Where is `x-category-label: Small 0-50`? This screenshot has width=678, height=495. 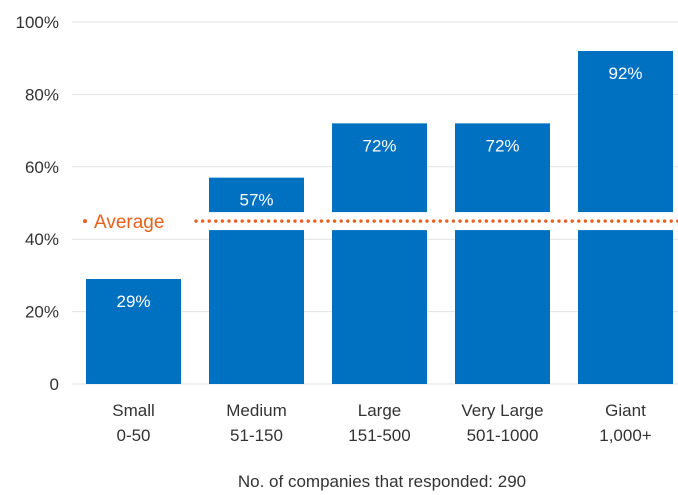
x-category-label: Small 0-50 is located at coordinates (133, 423).